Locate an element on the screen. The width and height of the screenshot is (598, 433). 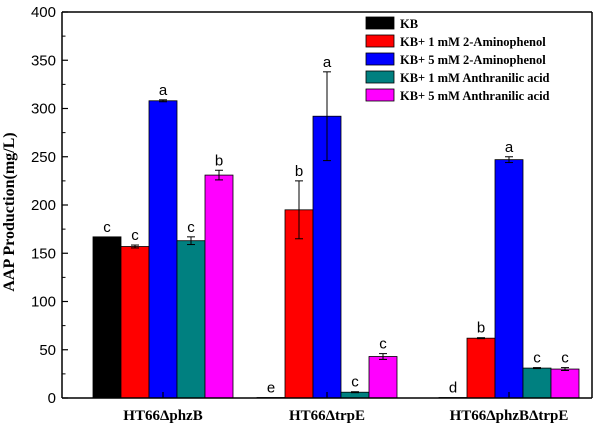
x-tick-label: HT66ΔphzBΔtrpE is located at coordinates (509, 416).